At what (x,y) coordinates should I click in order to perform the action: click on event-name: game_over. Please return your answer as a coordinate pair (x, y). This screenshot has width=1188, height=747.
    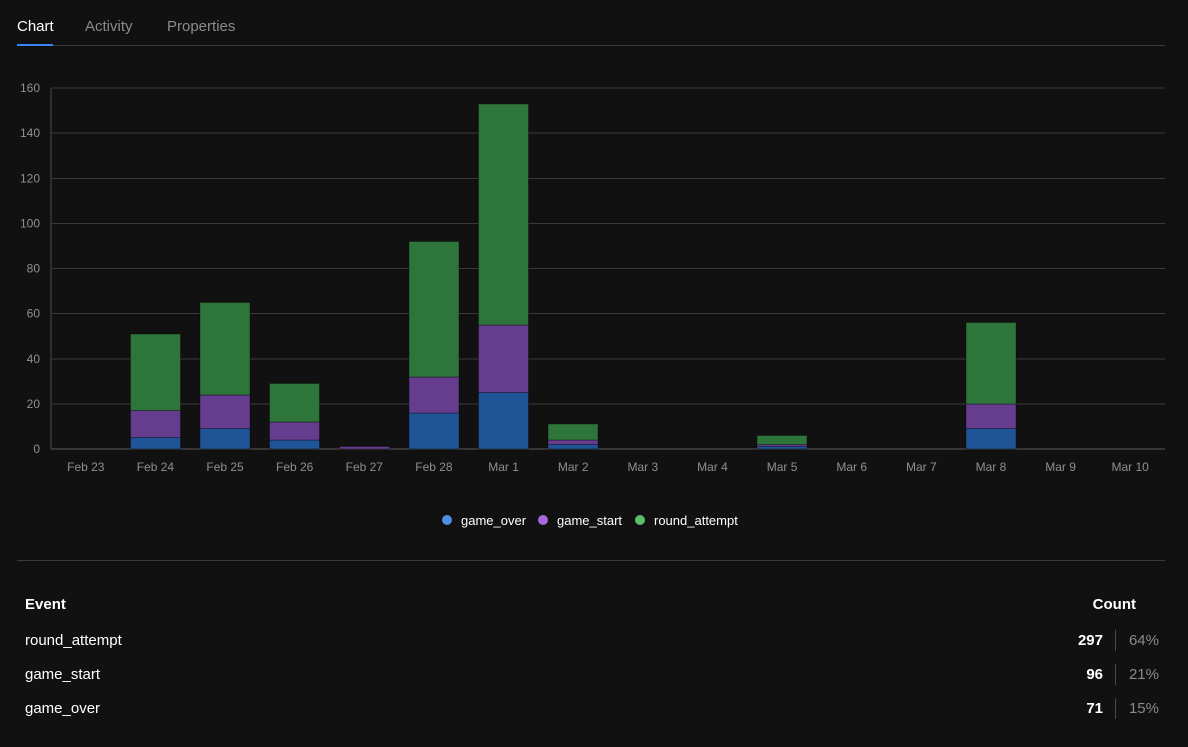
    Looking at the image, I should click on (63, 708).